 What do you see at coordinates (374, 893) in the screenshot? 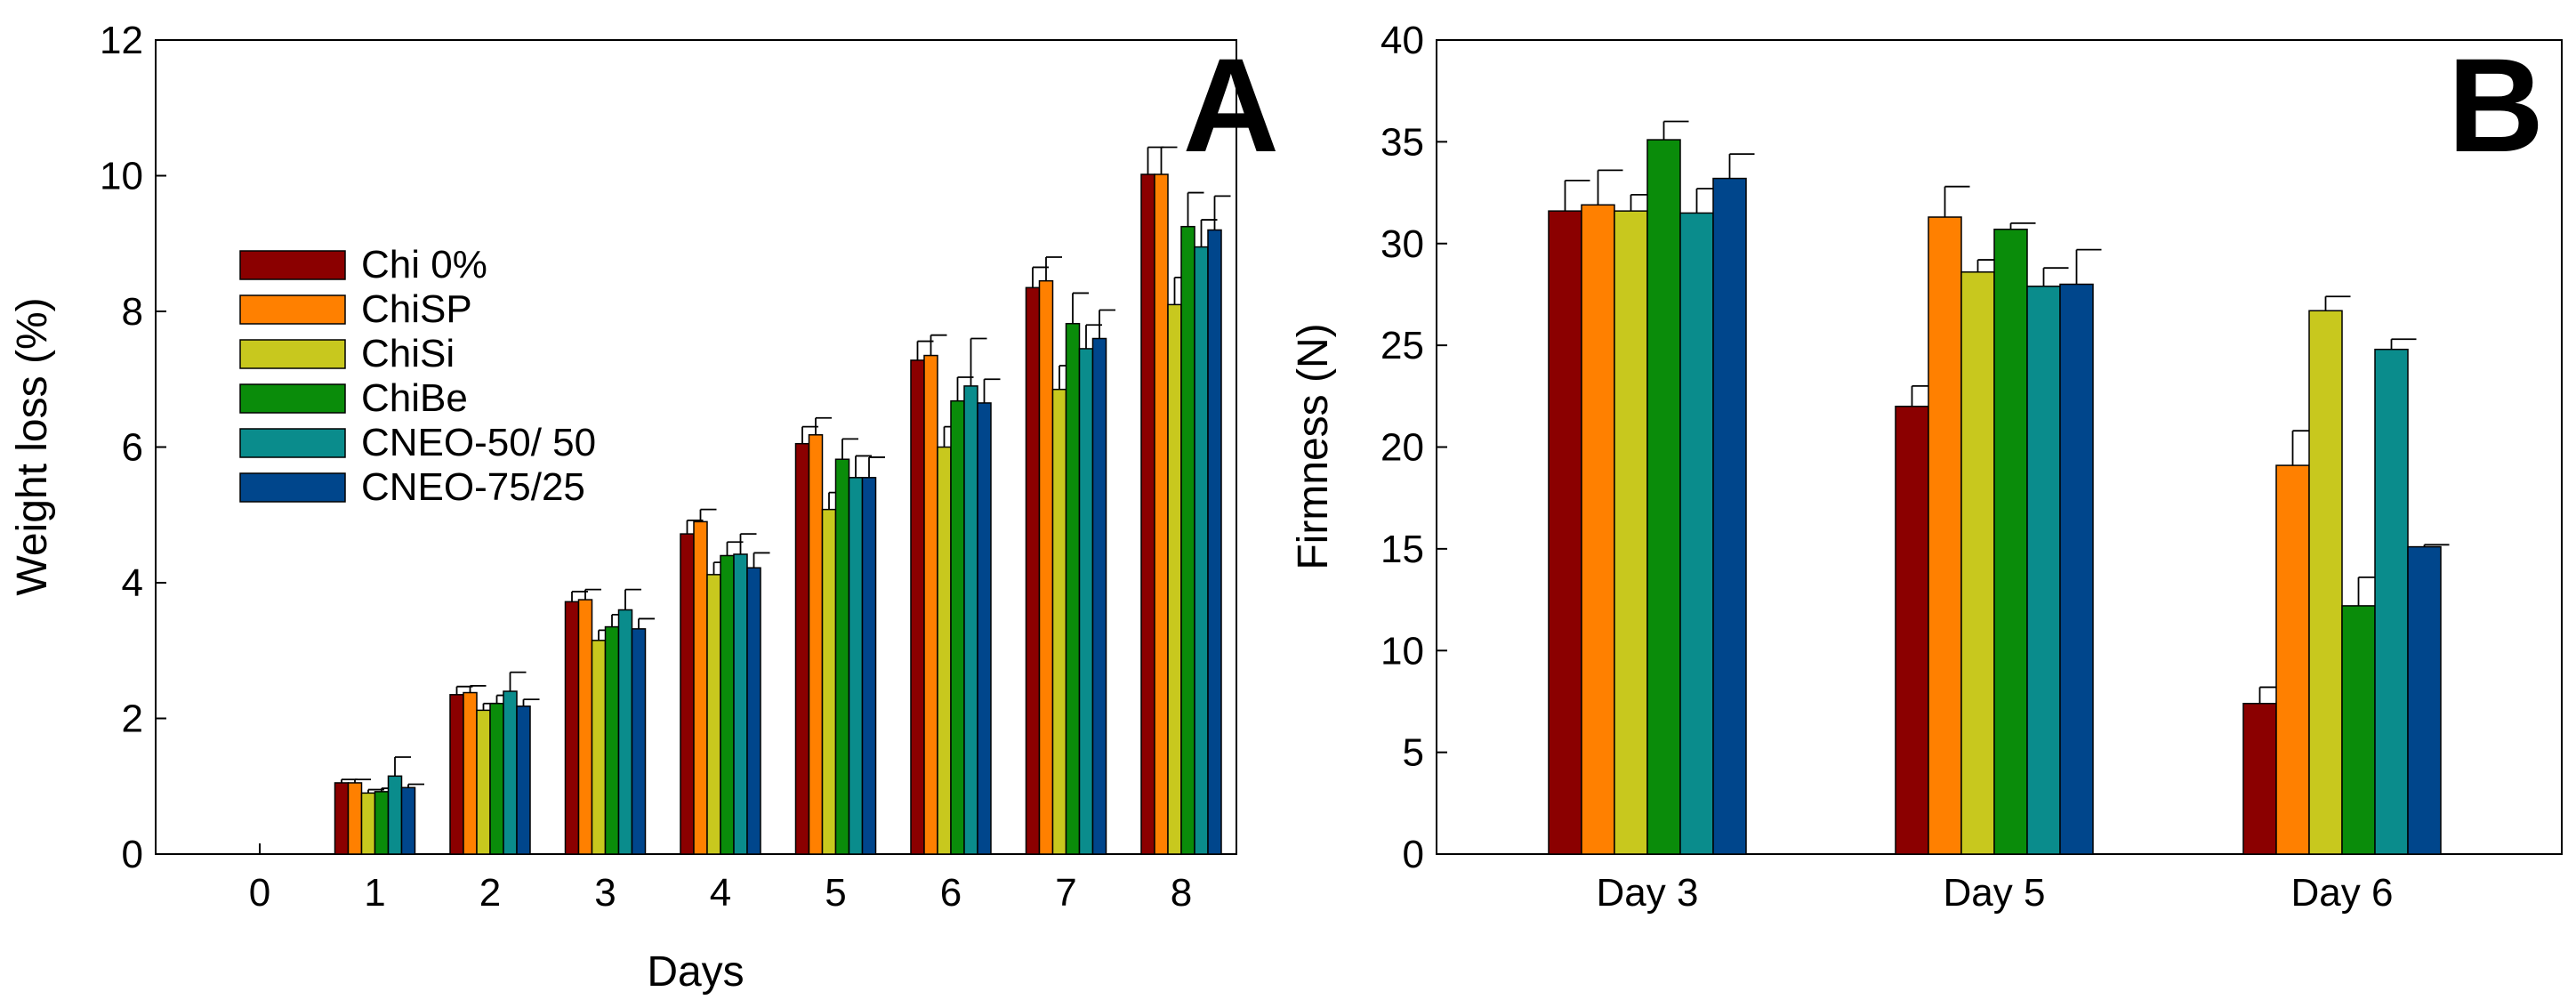
I see `panel-a-x-tick-label: 1` at bounding box center [374, 893].